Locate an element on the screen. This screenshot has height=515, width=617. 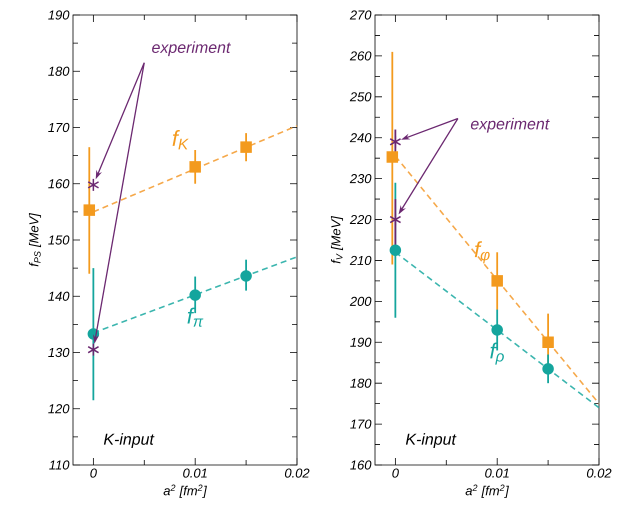
y-tick-label: 270 is located at coordinates (361, 15).